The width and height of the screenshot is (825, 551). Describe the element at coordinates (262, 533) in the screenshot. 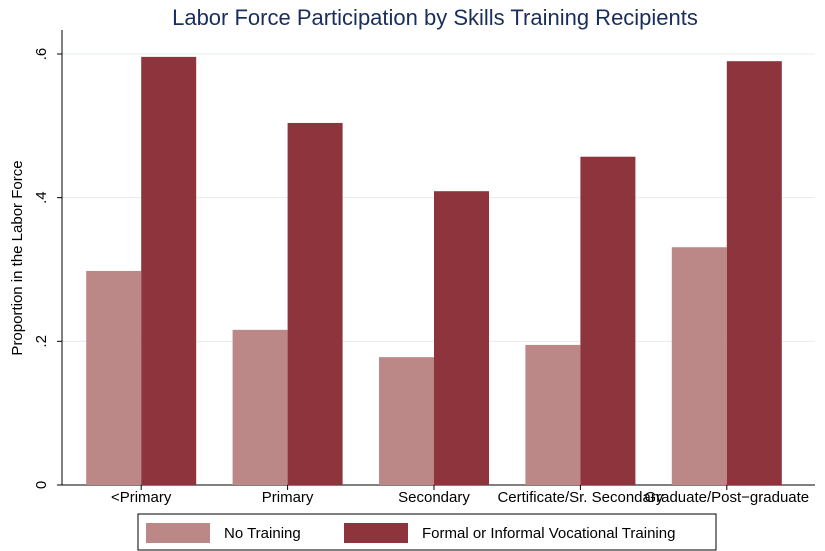

I see `legend-label: No Training` at that location.